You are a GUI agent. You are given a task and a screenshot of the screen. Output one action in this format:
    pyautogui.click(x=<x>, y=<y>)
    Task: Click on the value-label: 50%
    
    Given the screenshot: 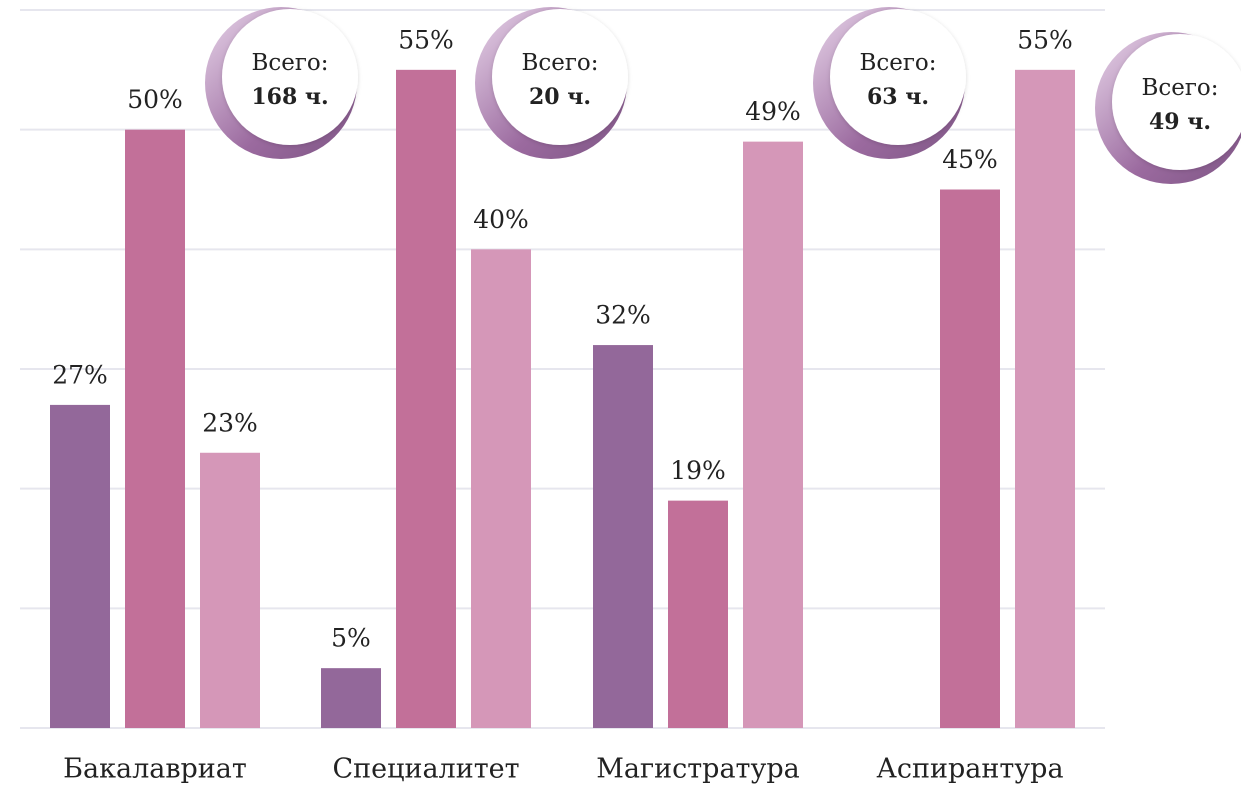 What is the action you would take?
    pyautogui.click(x=155, y=99)
    